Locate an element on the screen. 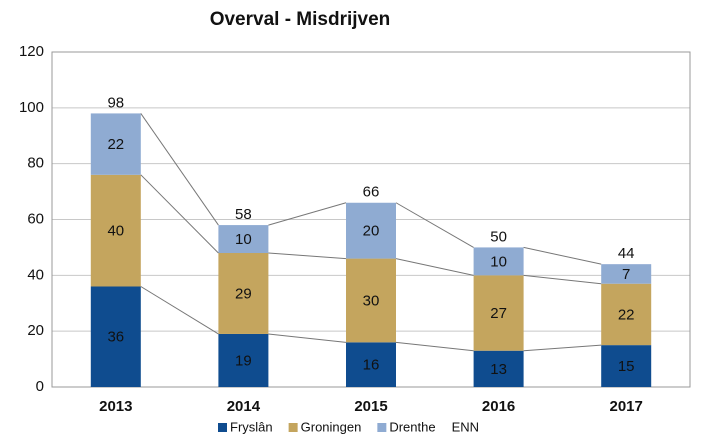  legend-label: Fryslân is located at coordinates (251, 426).